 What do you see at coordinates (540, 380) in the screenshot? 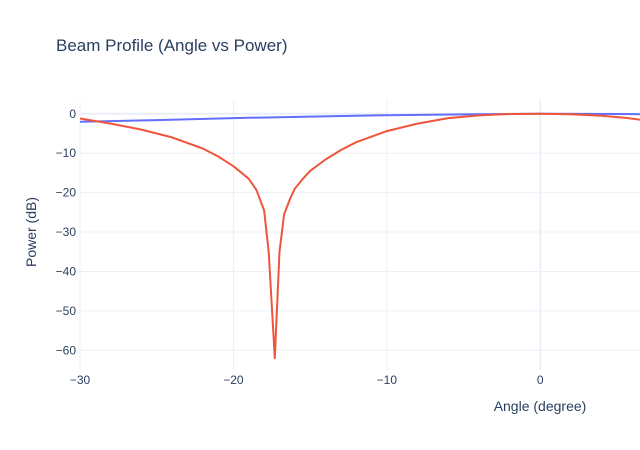
I see `x-tick-label: 0` at bounding box center [540, 380].